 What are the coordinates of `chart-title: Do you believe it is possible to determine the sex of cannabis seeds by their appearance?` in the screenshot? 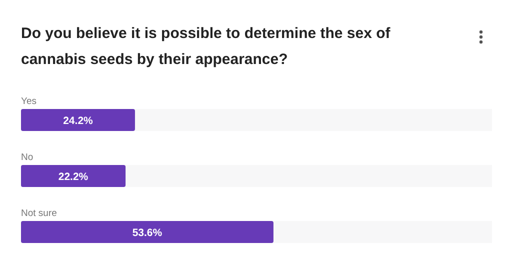 It's located at (206, 47).